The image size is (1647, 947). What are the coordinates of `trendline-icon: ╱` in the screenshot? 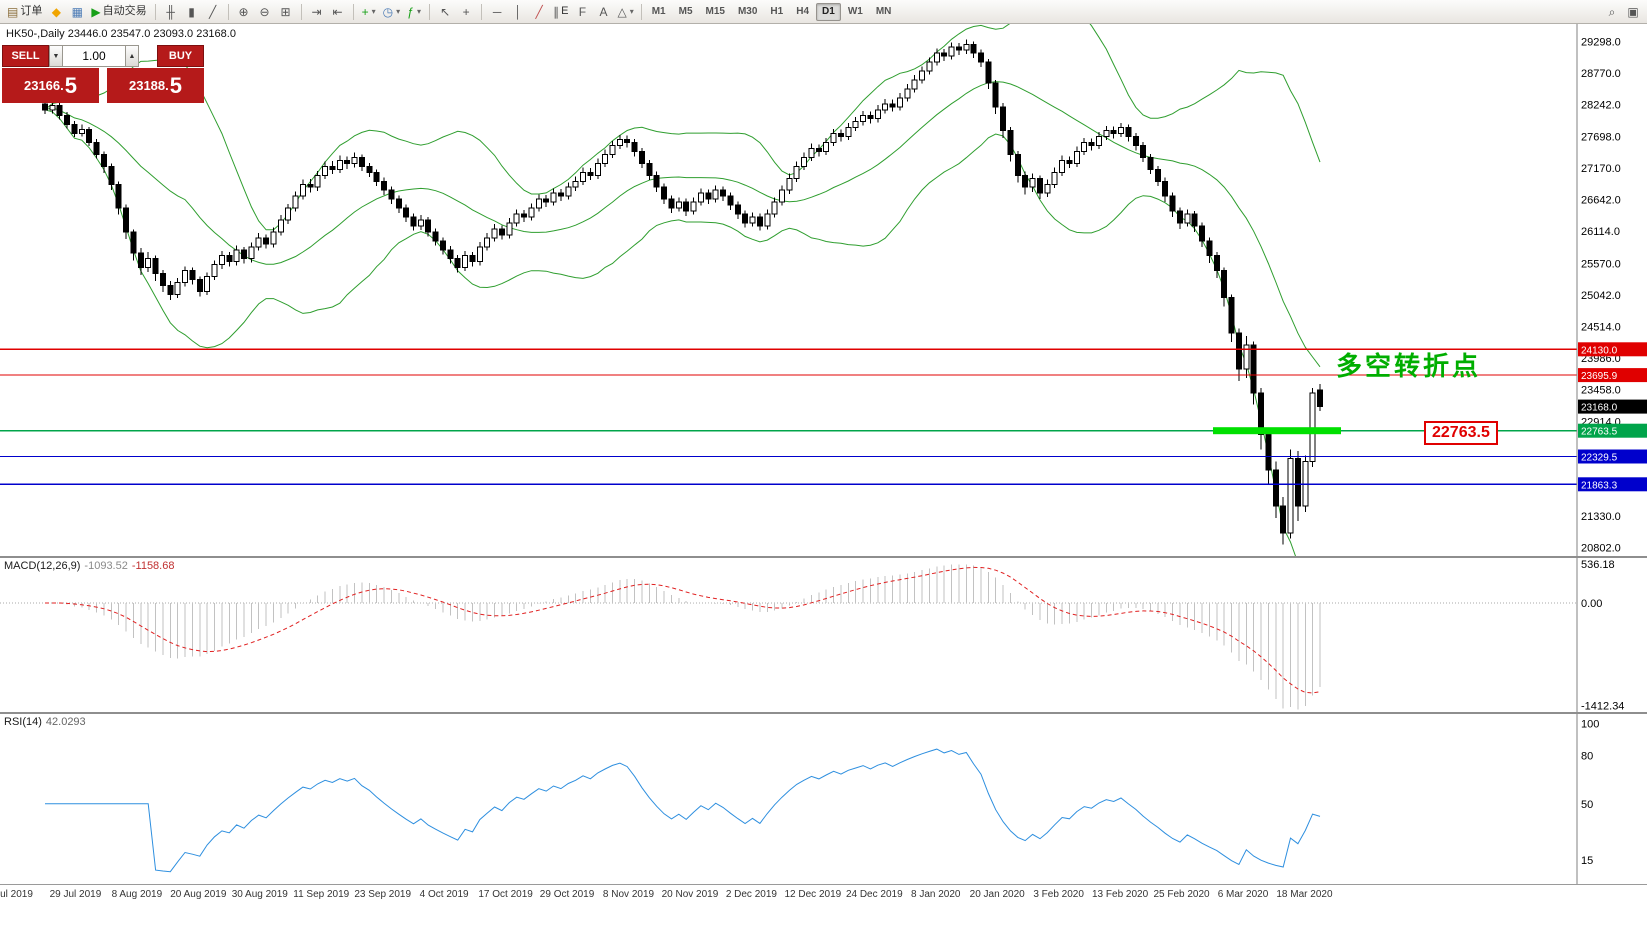 It's located at (539, 11).